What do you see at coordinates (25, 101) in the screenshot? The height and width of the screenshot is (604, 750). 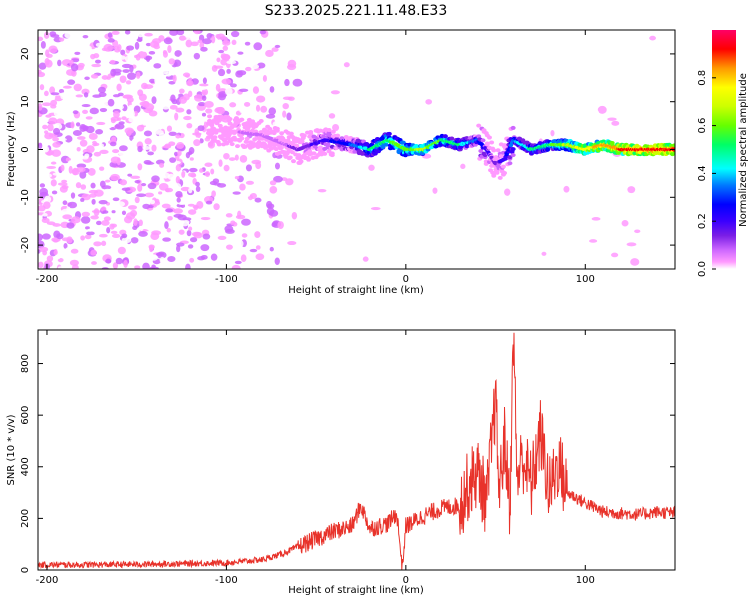 I see `y-tick-label: 10` at bounding box center [25, 101].